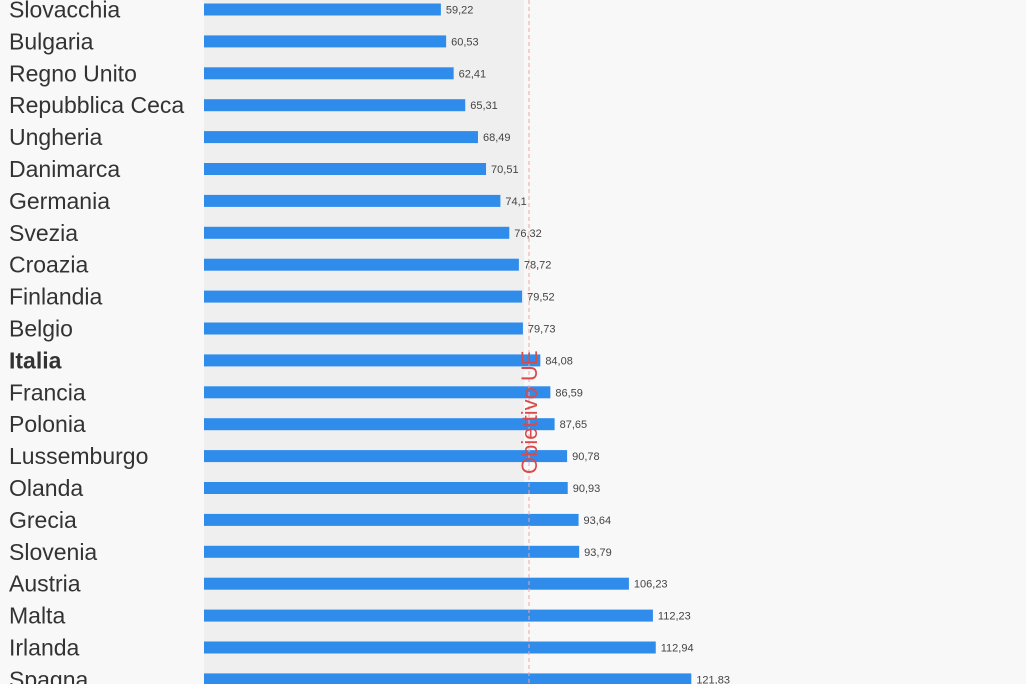 This screenshot has height=684, width=1026. I want to click on bar-slovacchia, so click(322, 9).